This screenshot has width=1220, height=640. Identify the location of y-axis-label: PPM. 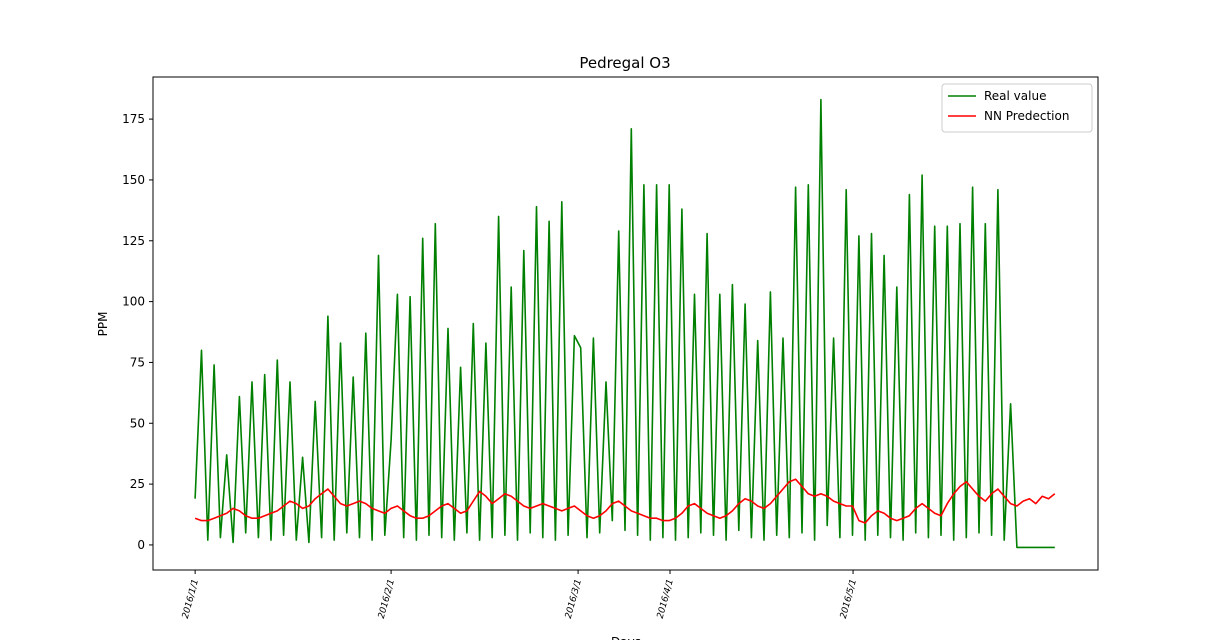
(103, 324).